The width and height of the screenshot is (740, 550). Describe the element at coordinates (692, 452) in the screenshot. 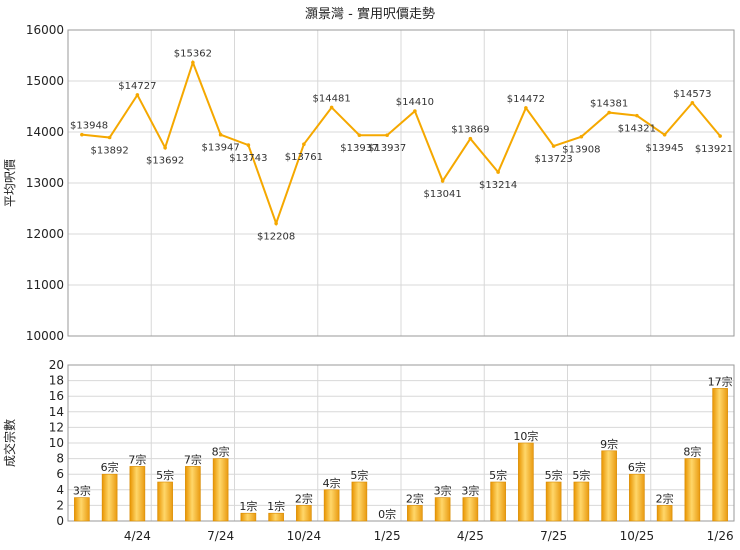

I see `count-bar-label: 8宗` at that location.